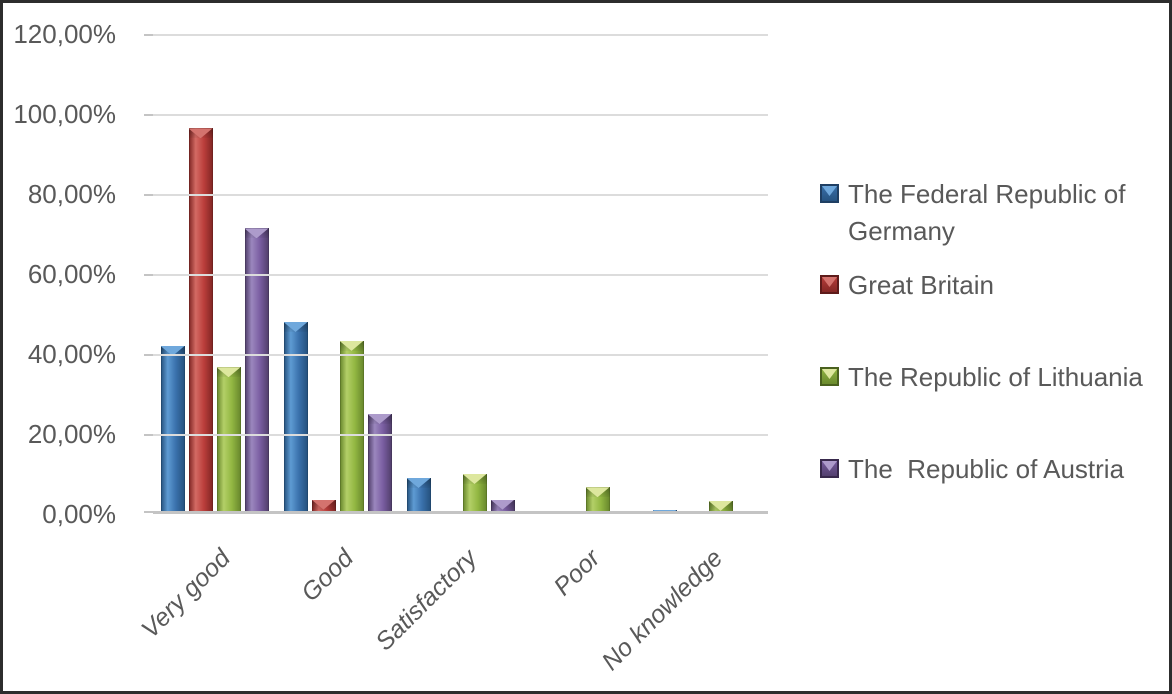 This screenshot has width=1172, height=694. I want to click on y-axis-label: 20,00%, so click(71, 434).